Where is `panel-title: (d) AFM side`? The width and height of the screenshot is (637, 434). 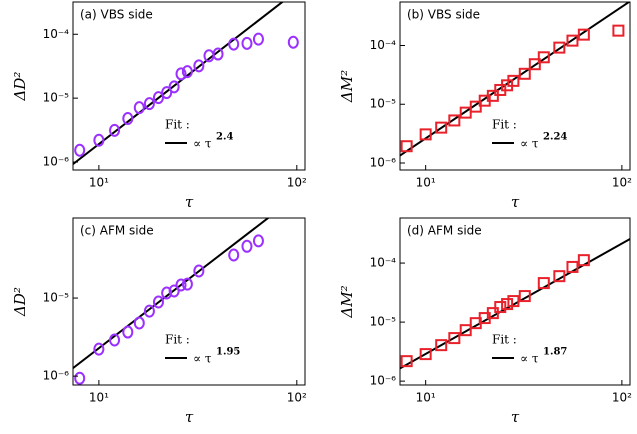 panel-title: (d) AFM side is located at coordinates (444, 231).